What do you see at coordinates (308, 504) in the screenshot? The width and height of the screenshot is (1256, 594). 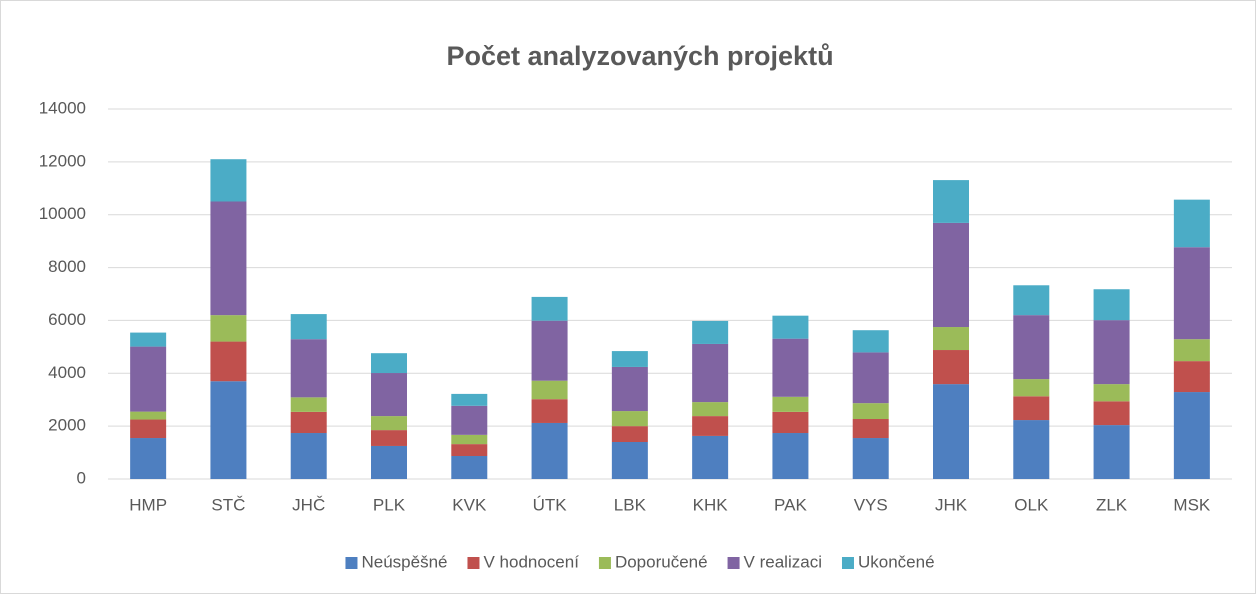 I see `x-tick-label: JHČ` at bounding box center [308, 504].